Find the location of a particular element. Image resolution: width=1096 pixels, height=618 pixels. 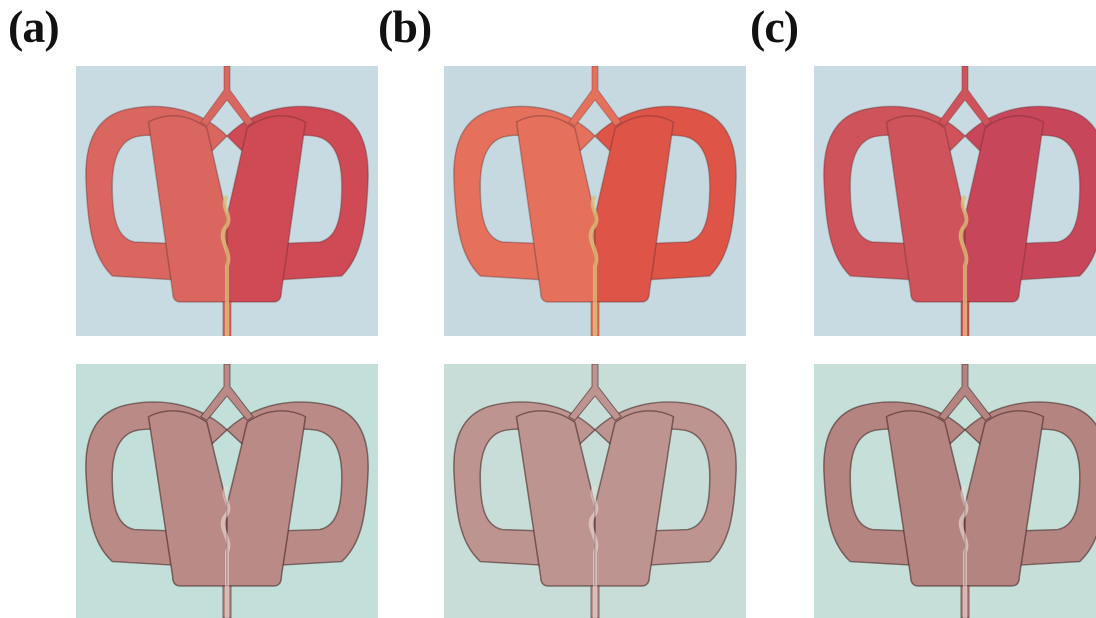

photo-a-top-micromixer is located at coordinates (227, 201).